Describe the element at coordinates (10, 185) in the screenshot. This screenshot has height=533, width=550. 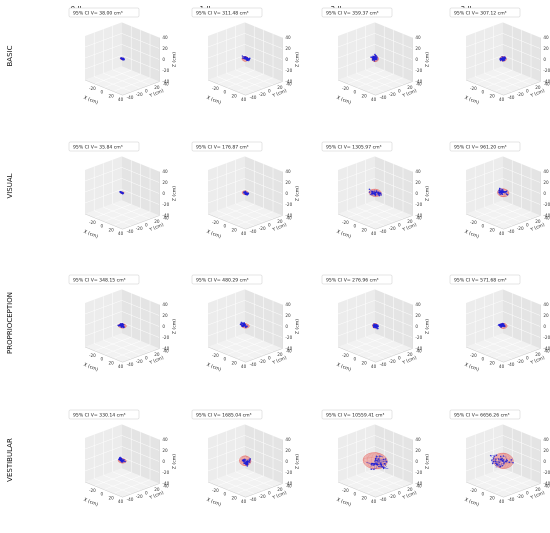
I see `row-label: VISUAL` at that location.